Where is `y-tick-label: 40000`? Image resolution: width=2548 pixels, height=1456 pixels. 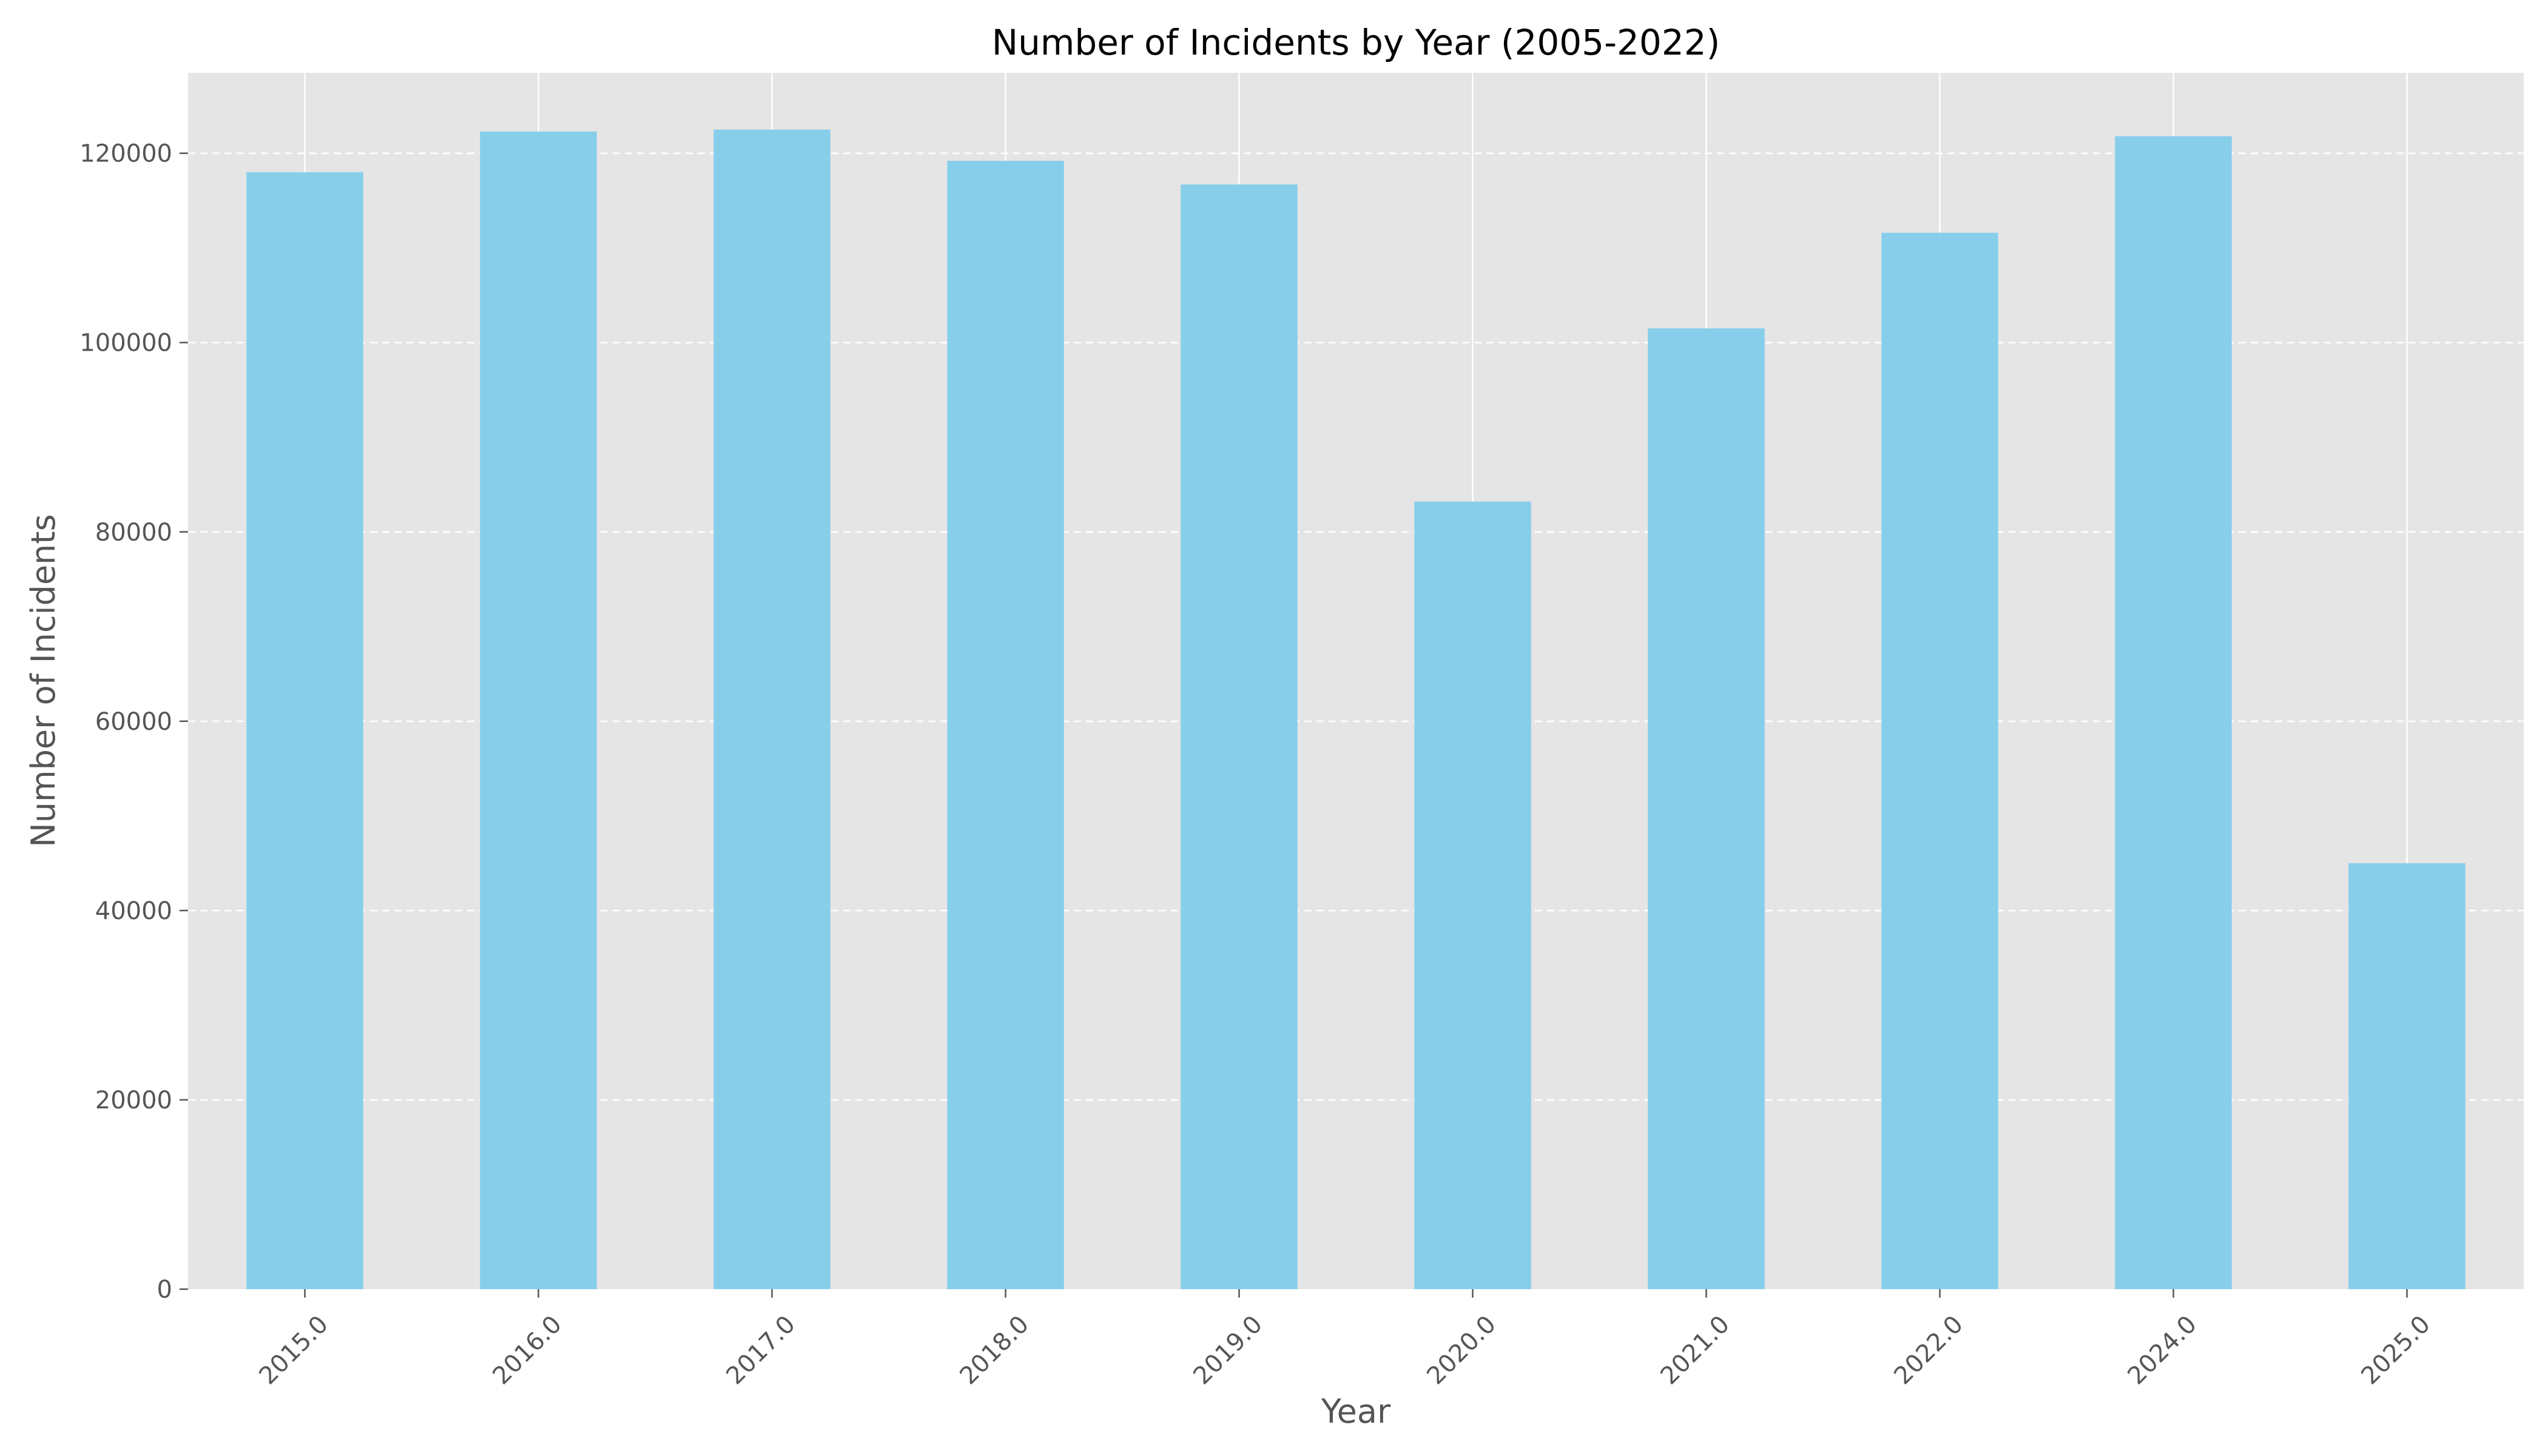 y-tick-label: 40000 is located at coordinates (133, 911).